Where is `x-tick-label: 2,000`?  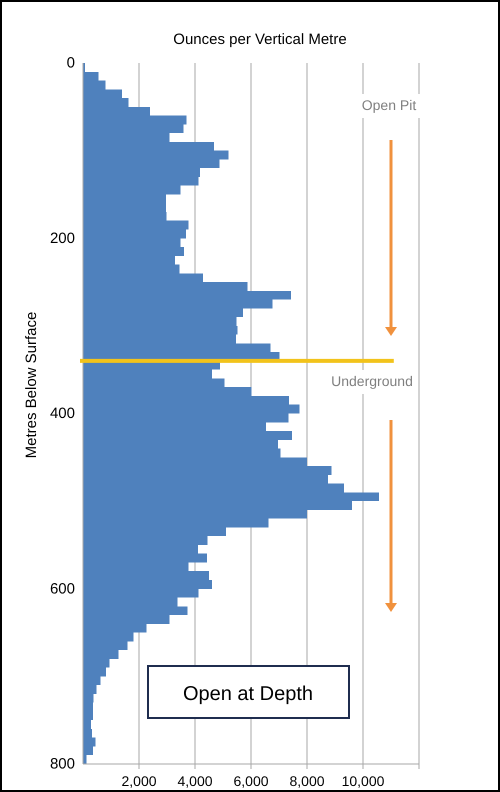
x-tick-label: 2,000 is located at coordinates (139, 781).